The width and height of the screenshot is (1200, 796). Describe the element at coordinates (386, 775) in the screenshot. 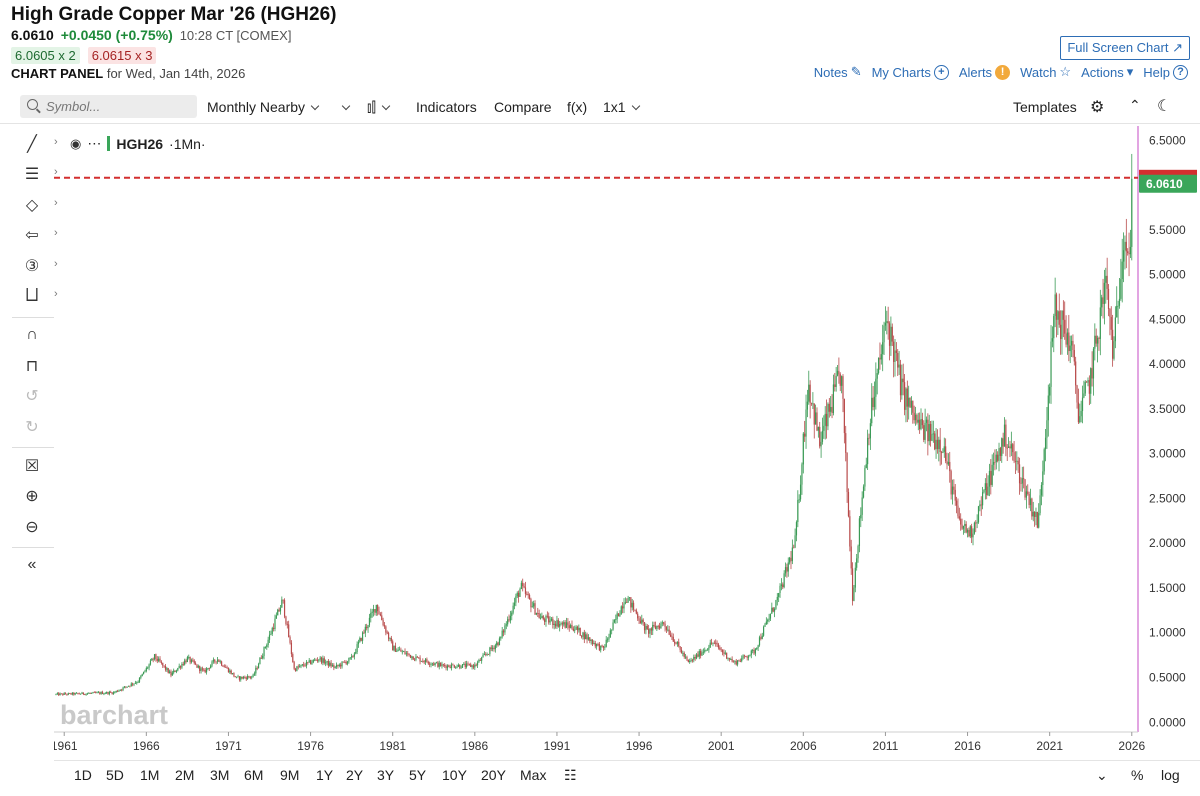

I see `range-button-3y: 3Y` at that location.